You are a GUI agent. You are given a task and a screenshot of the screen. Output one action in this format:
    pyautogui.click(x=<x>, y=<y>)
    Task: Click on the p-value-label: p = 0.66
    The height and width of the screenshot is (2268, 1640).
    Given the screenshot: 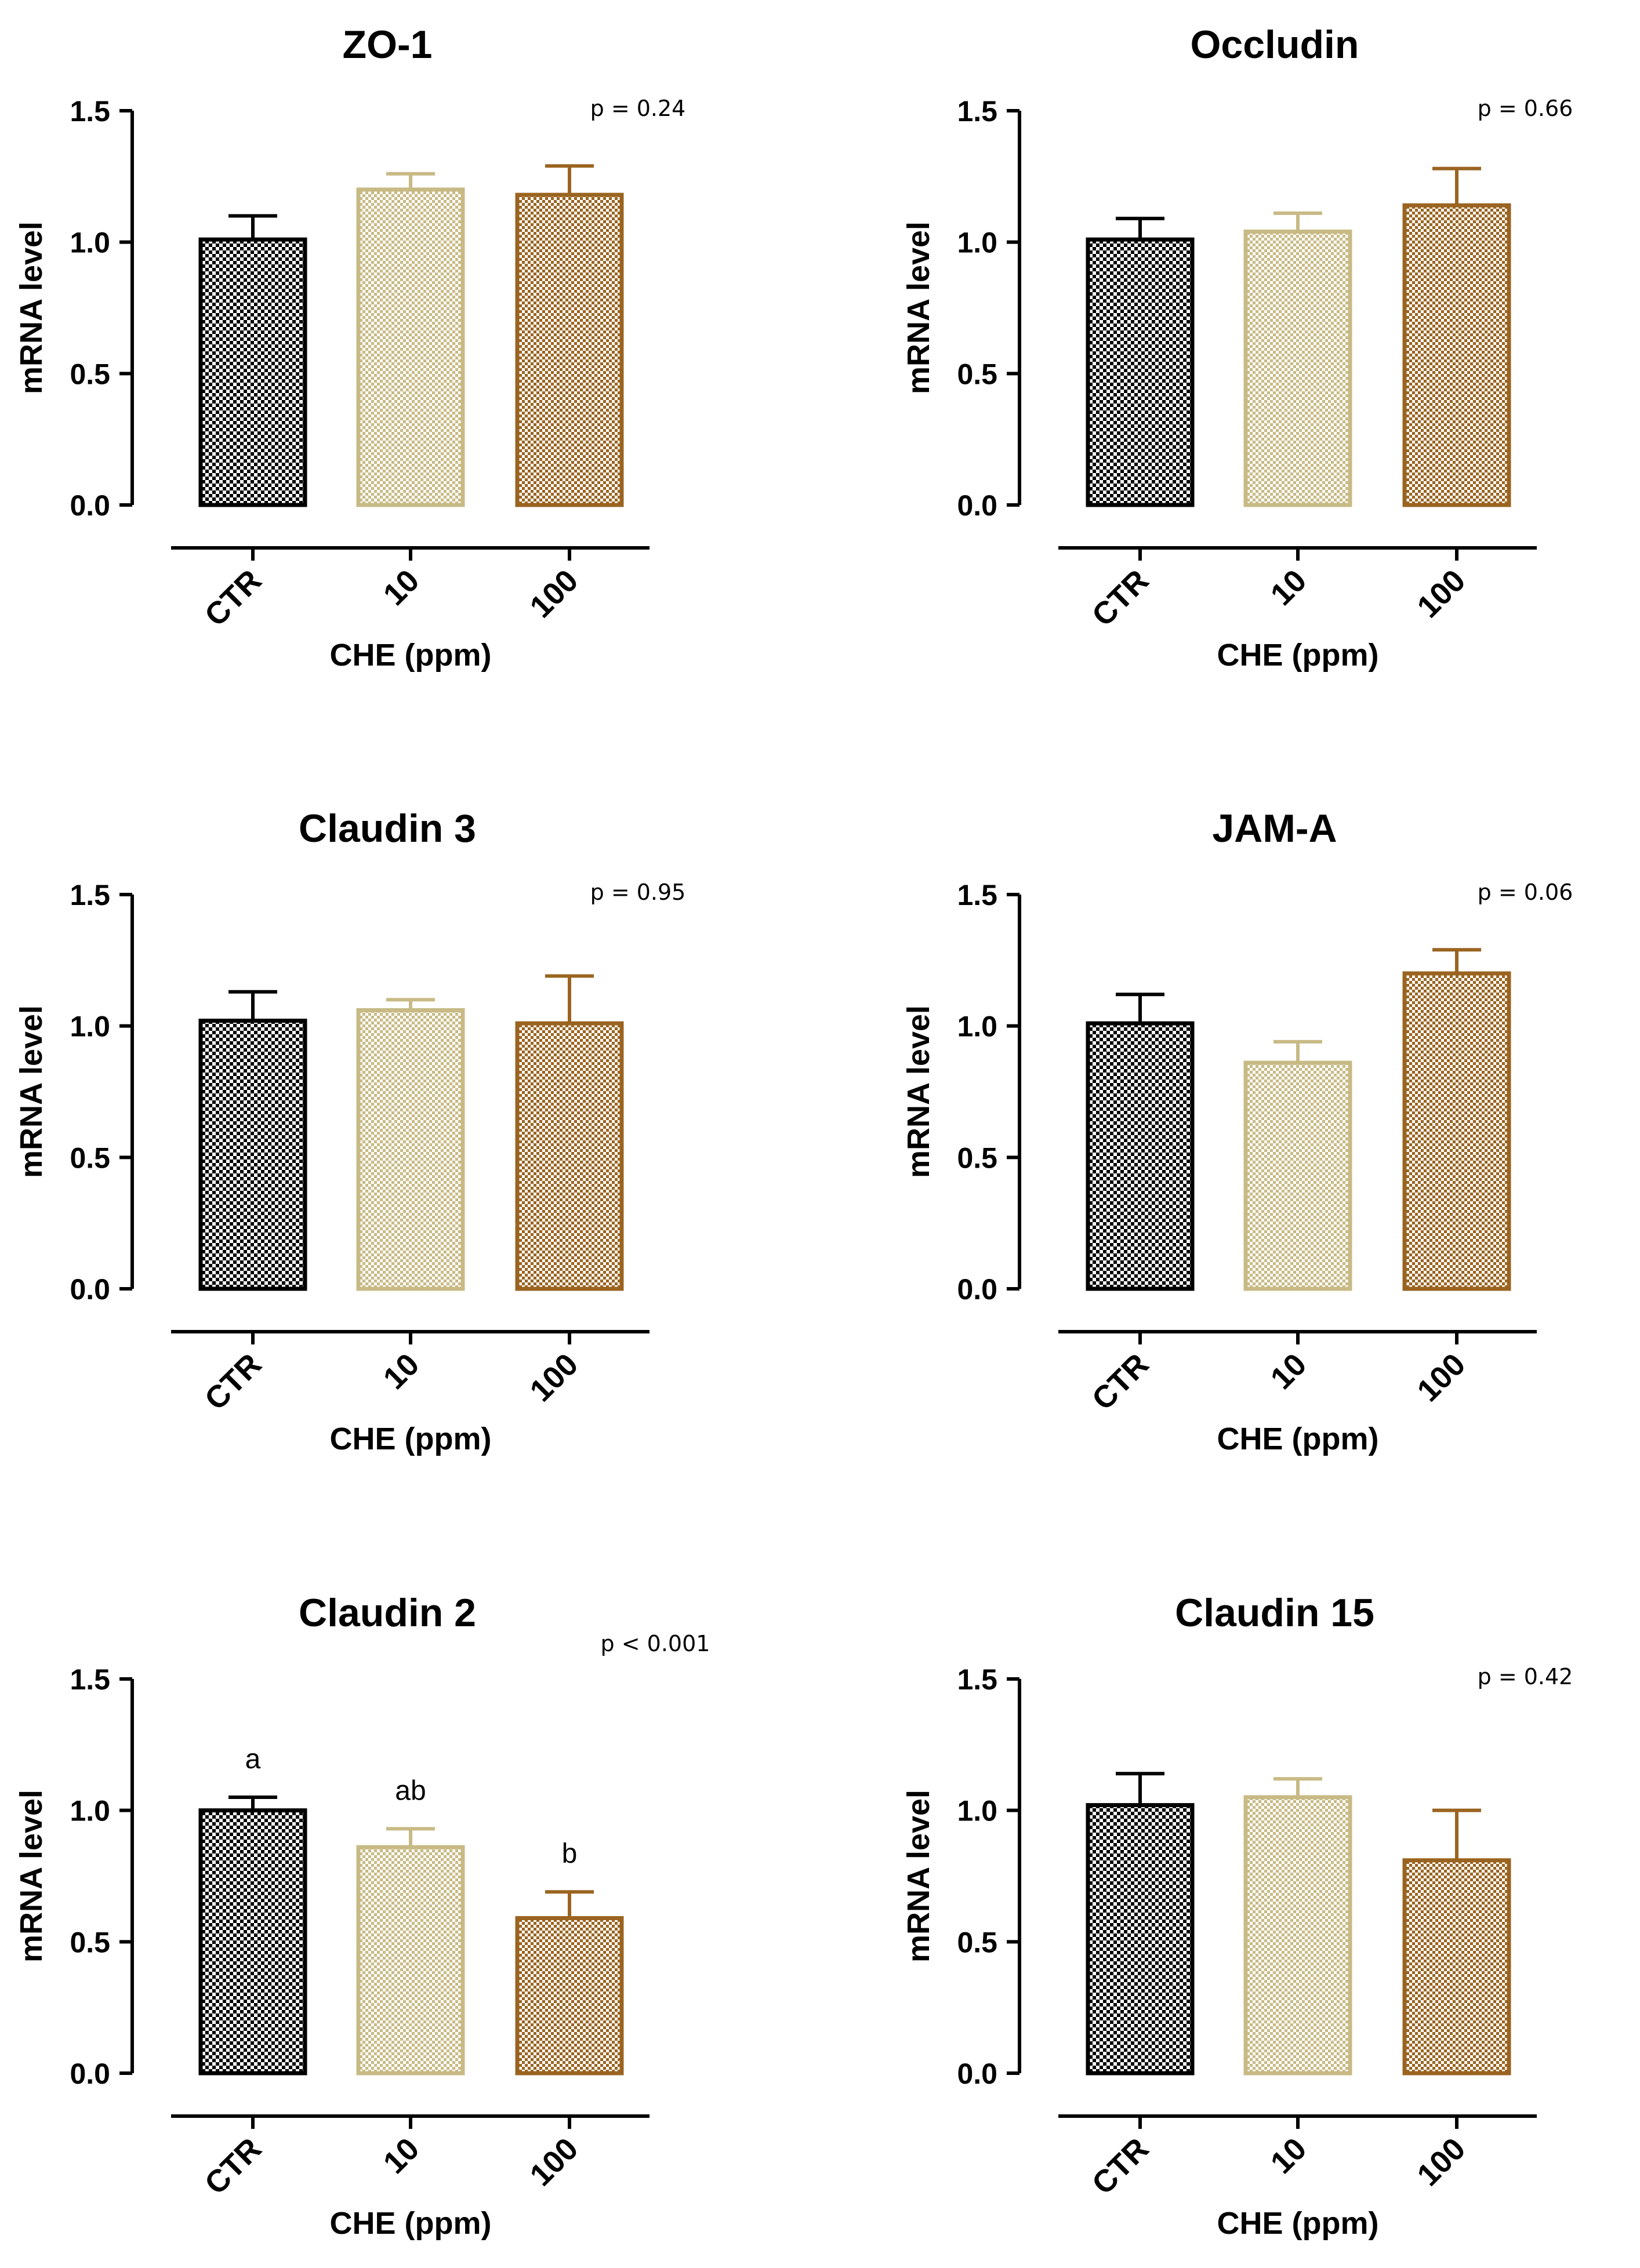 What is the action you would take?
    pyautogui.click(x=1526, y=108)
    